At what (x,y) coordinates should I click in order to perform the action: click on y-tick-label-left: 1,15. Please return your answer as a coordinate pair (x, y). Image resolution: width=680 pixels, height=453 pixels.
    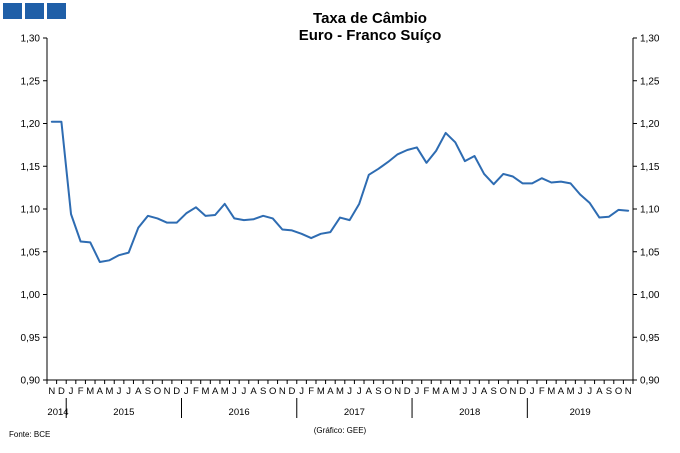
    Looking at the image, I should click on (31, 167).